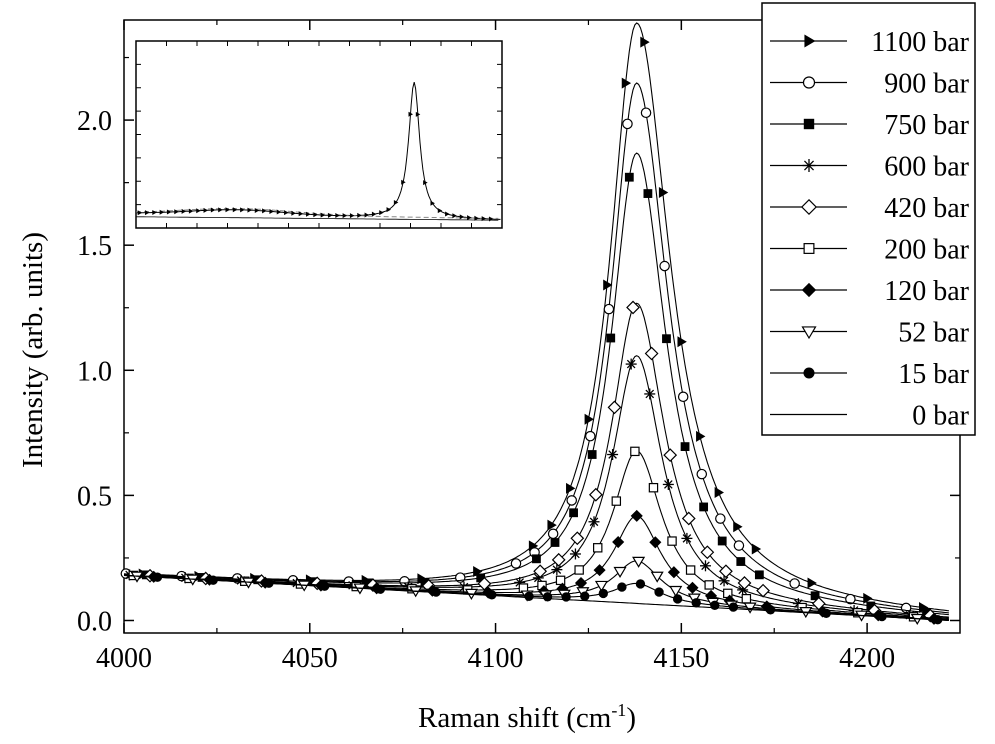 The width and height of the screenshot is (995, 744). I want to click on x-axis-label-sup: -1, so click(618, 710).